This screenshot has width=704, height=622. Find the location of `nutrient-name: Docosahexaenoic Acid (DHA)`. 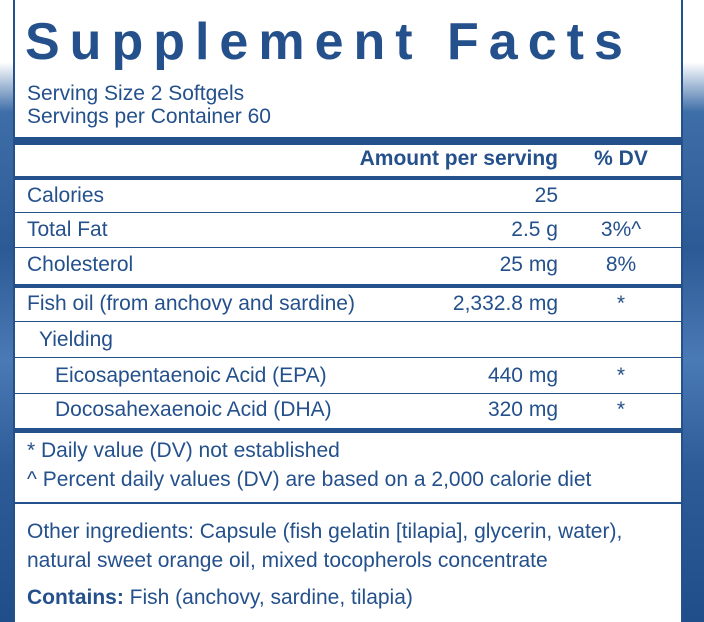

nutrient-name: Docosahexaenoic Acid (DHA) is located at coordinates (193, 409).